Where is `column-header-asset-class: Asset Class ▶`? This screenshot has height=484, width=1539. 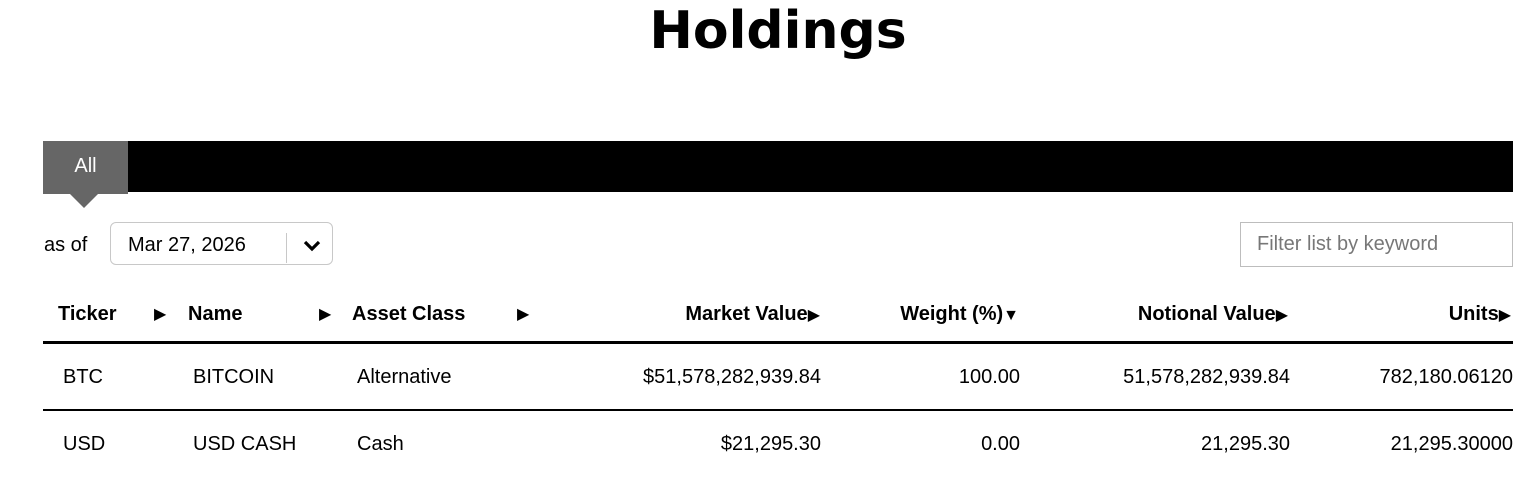 column-header-asset-class: Asset Class ▶ is located at coordinates (440, 314).